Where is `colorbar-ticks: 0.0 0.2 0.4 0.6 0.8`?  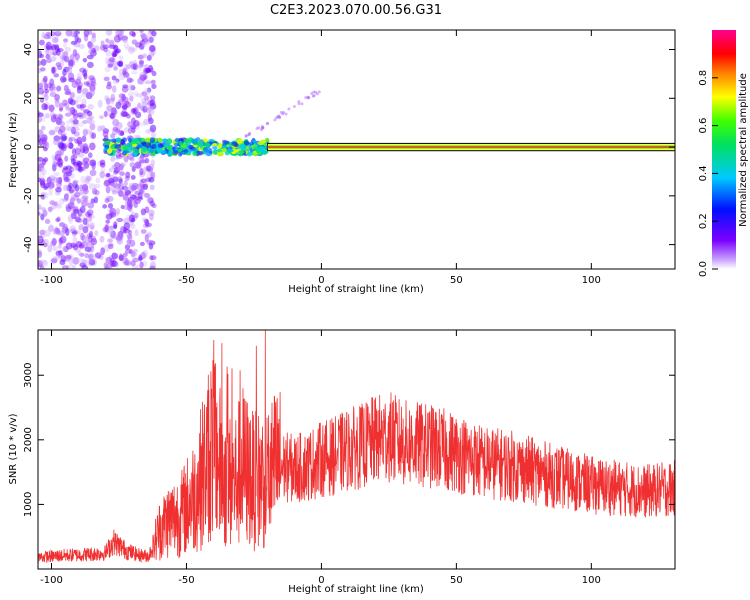
colorbar-ticks: 0.0 0.2 0.4 0.6 0.8 is located at coordinates (708, 173).